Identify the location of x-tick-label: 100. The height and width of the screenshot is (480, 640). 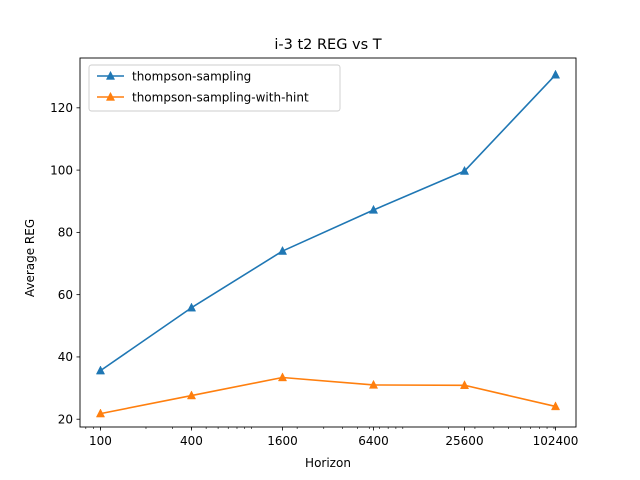
(100, 441).